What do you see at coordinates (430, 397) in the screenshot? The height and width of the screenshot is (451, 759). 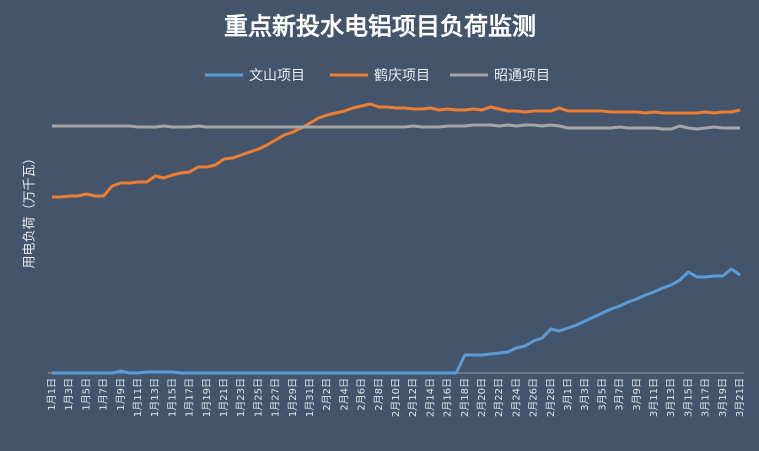 I see `x-tick-label: 2月14日` at bounding box center [430, 397].